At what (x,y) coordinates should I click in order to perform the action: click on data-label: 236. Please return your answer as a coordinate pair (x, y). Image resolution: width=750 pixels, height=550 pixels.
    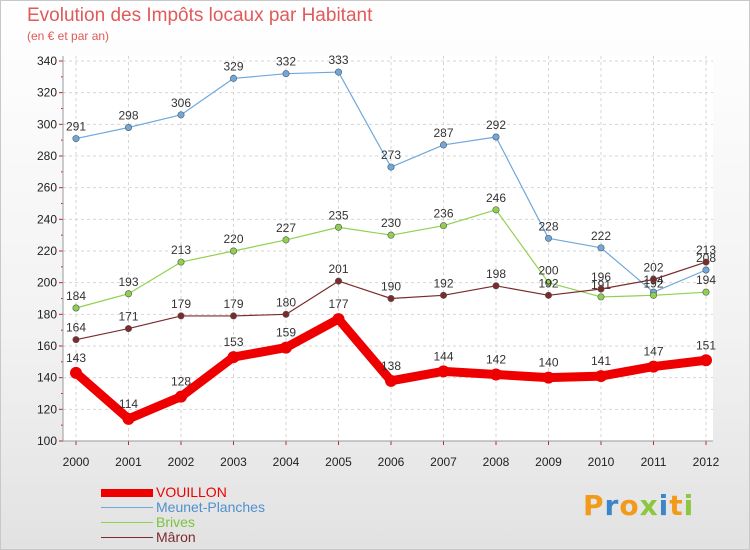
    Looking at the image, I should click on (443, 214).